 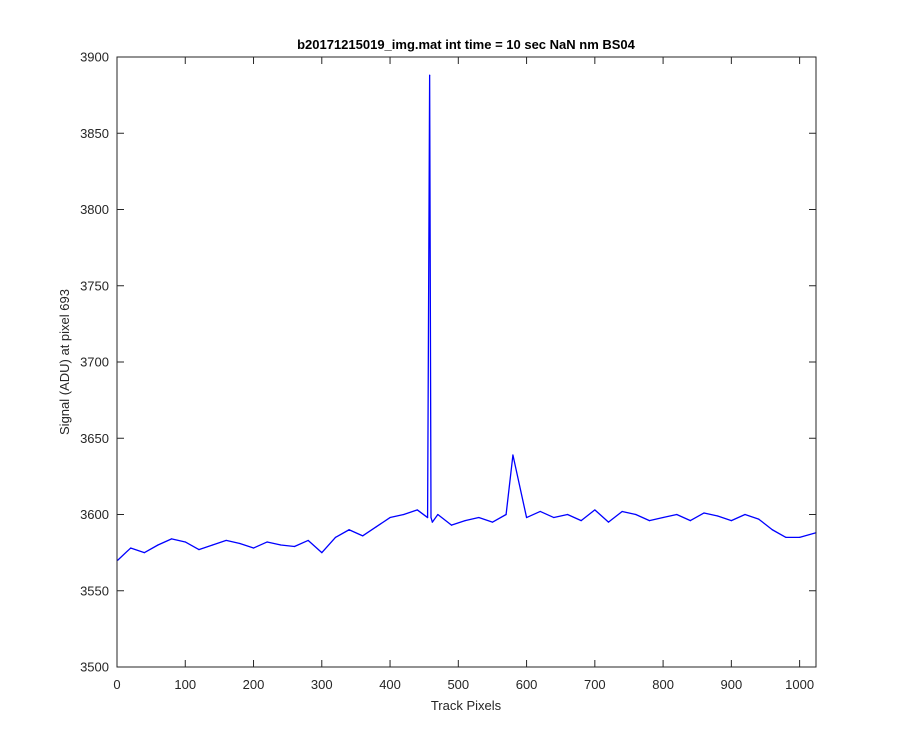 What do you see at coordinates (94, 590) in the screenshot?
I see `y-tick-label: 3550` at bounding box center [94, 590].